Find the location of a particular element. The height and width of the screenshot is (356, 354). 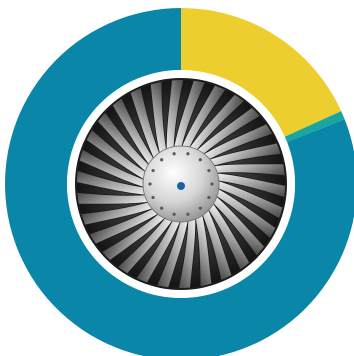

hub-center-dot is located at coordinates (181, 186).